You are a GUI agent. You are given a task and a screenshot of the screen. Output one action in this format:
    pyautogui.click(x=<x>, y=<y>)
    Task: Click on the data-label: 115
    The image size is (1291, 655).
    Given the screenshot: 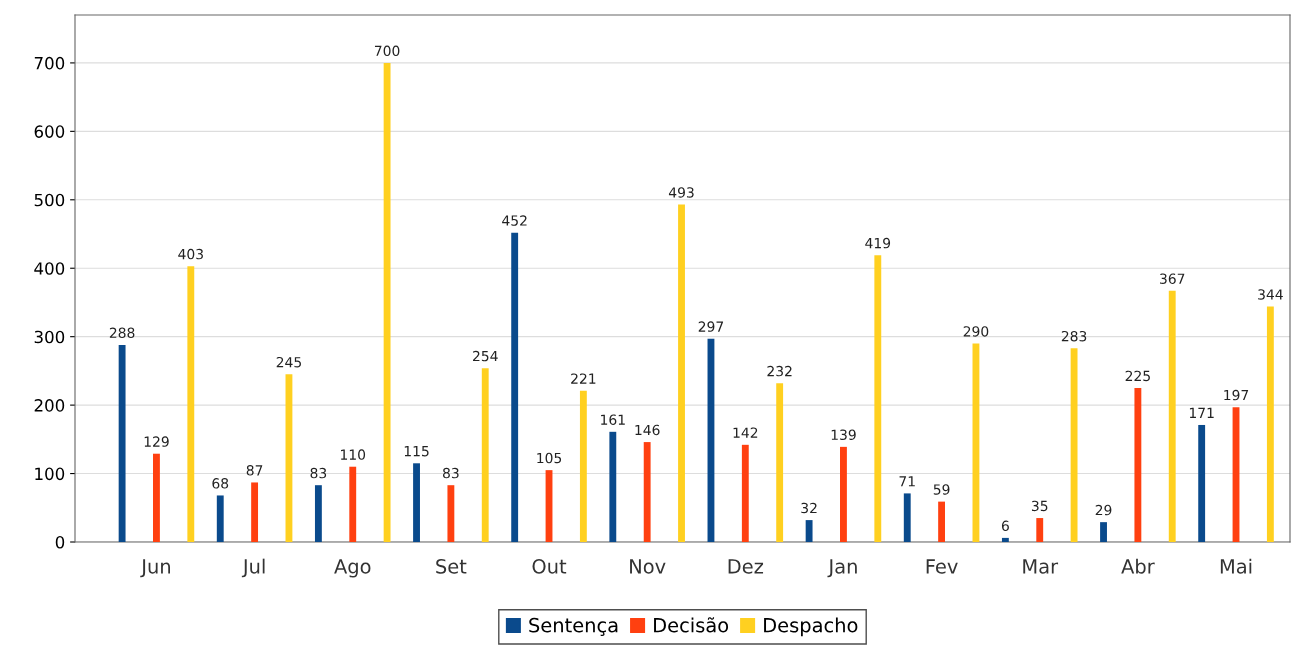 What is the action you would take?
    pyautogui.click(x=416, y=451)
    